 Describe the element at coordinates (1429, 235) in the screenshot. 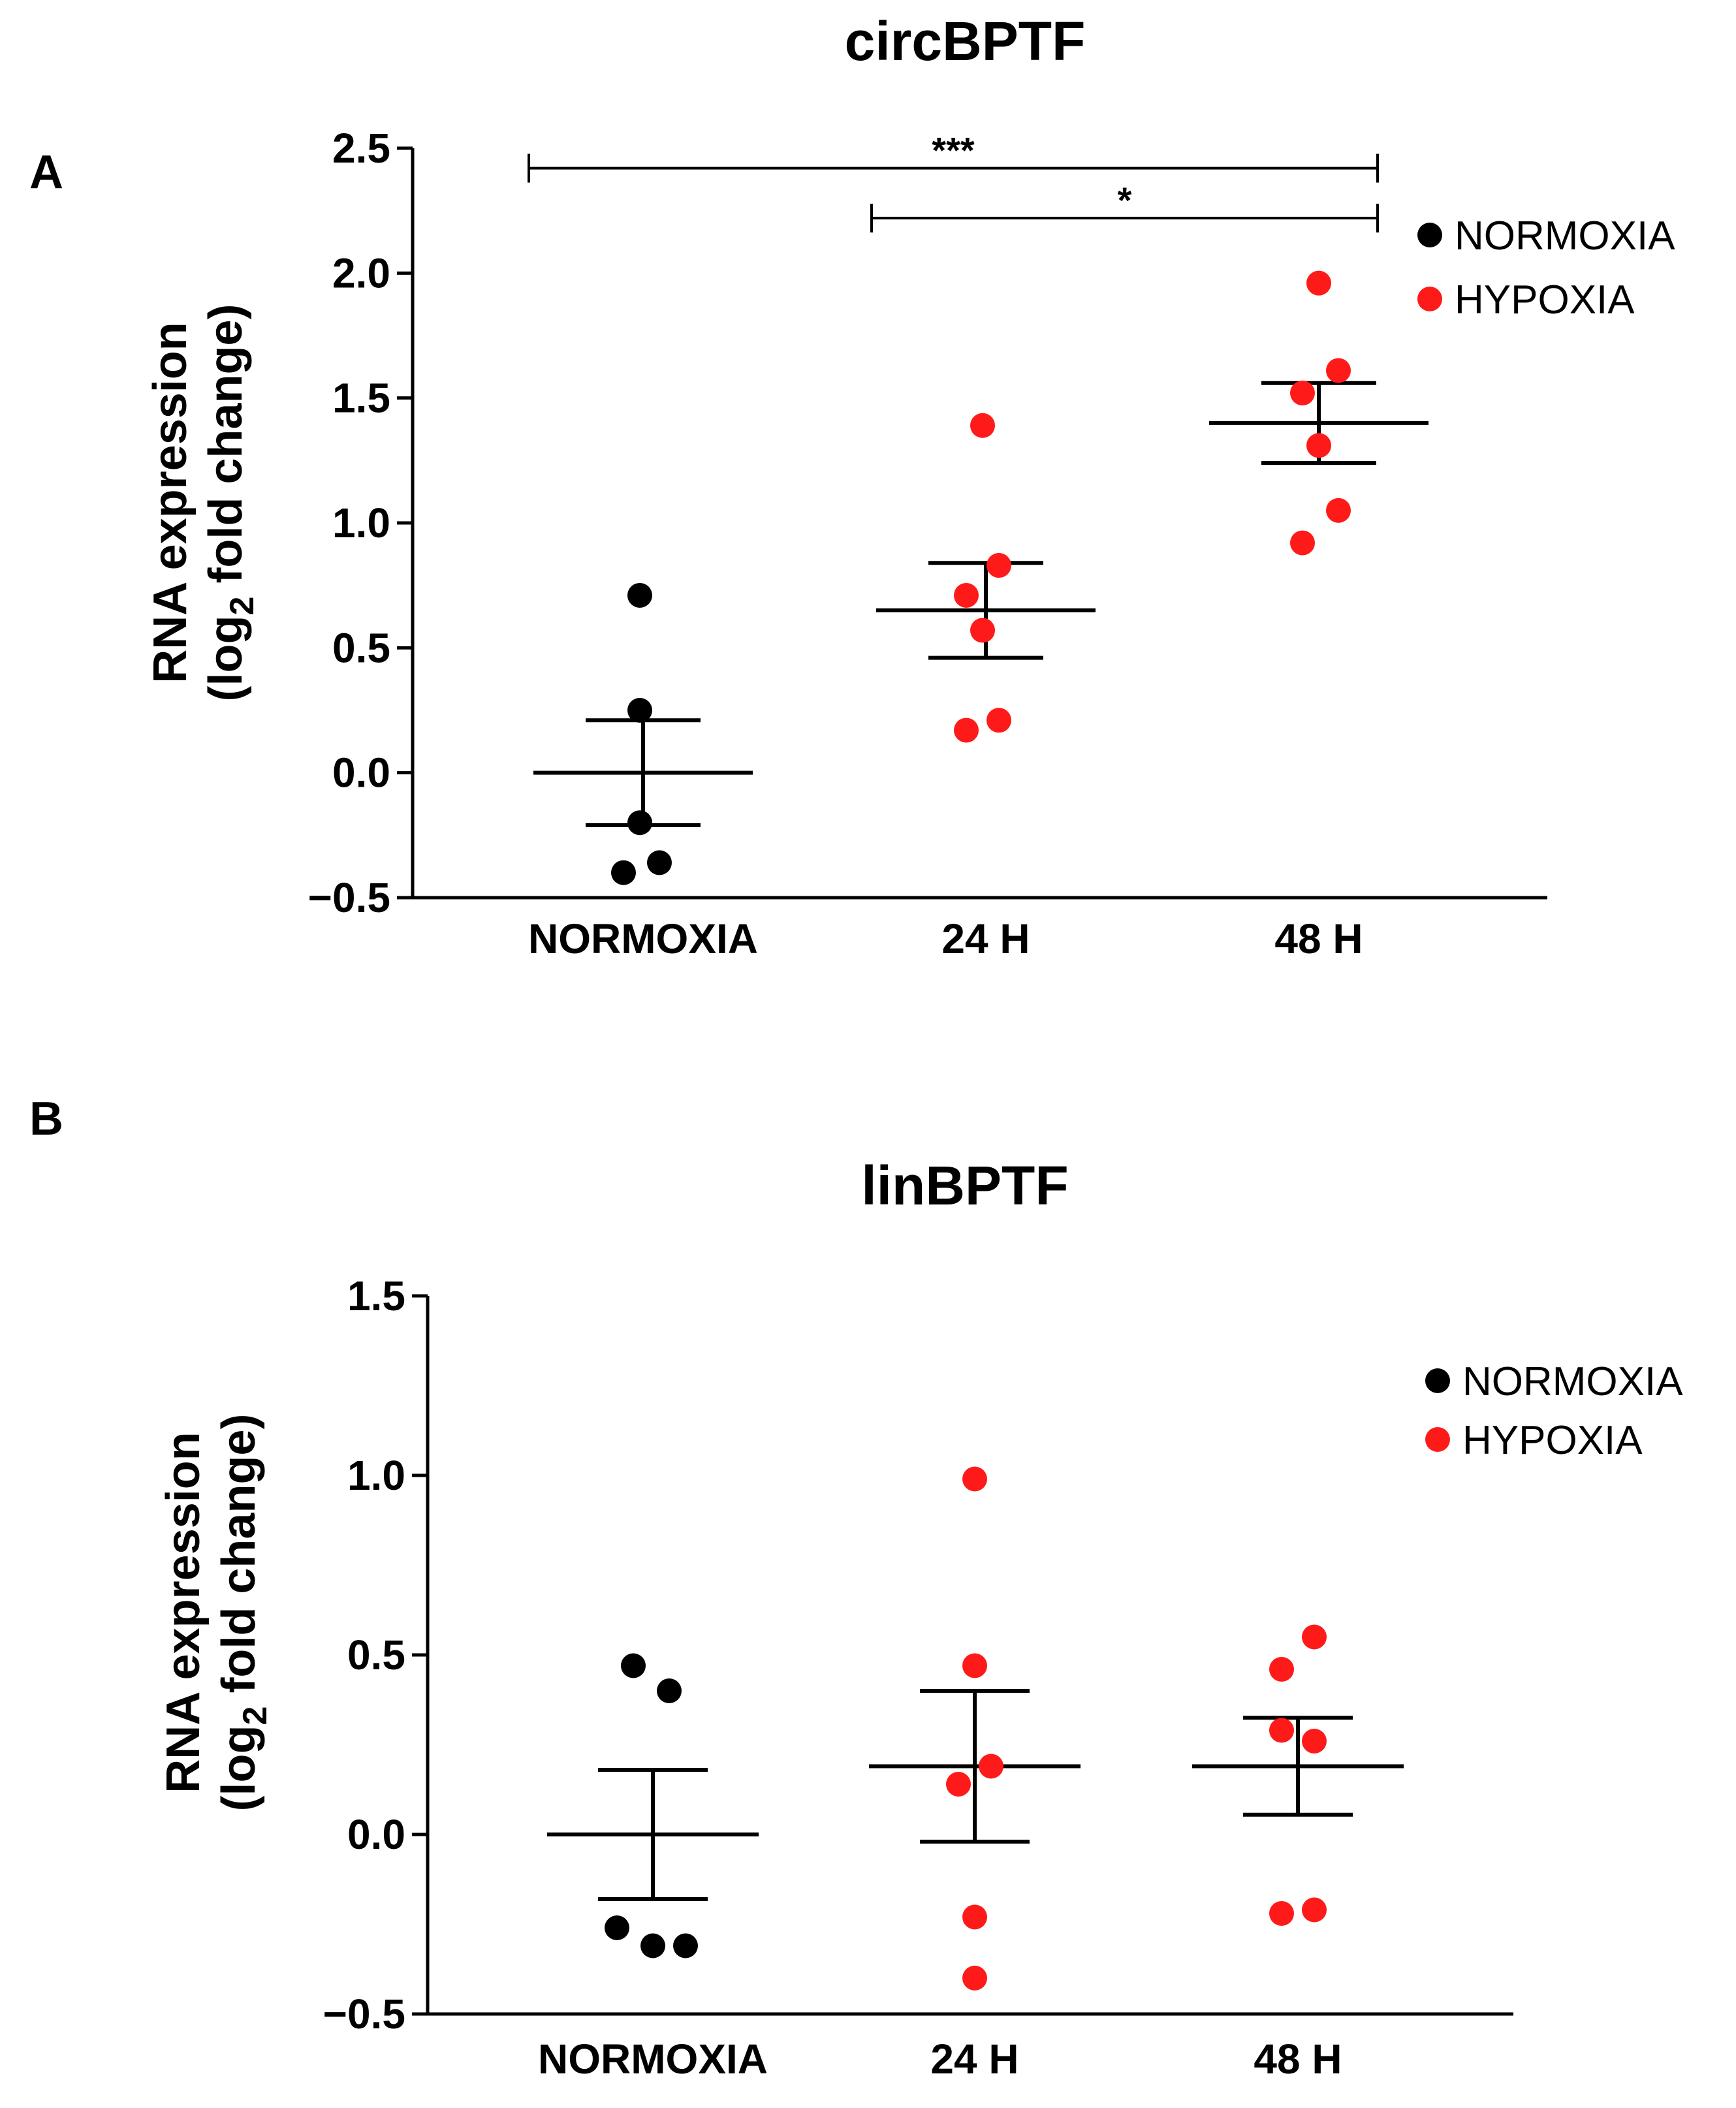

I see `panel-a-legend-normoxia-marker` at that location.